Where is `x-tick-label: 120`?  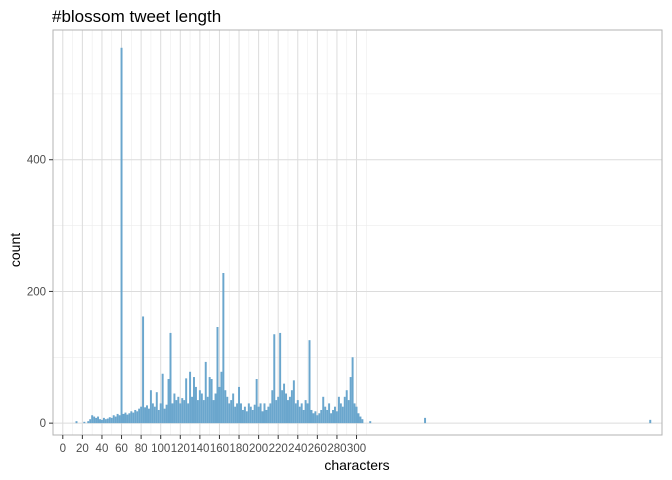
x-tick-label: 120 is located at coordinates (180, 449).